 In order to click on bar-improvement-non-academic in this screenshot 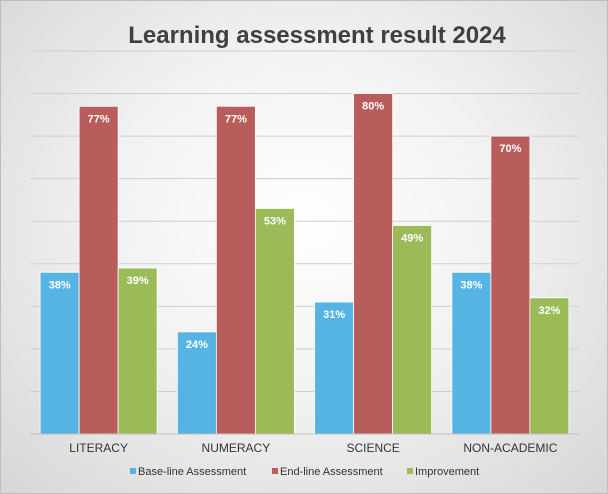, I will do `click(549, 366)`.